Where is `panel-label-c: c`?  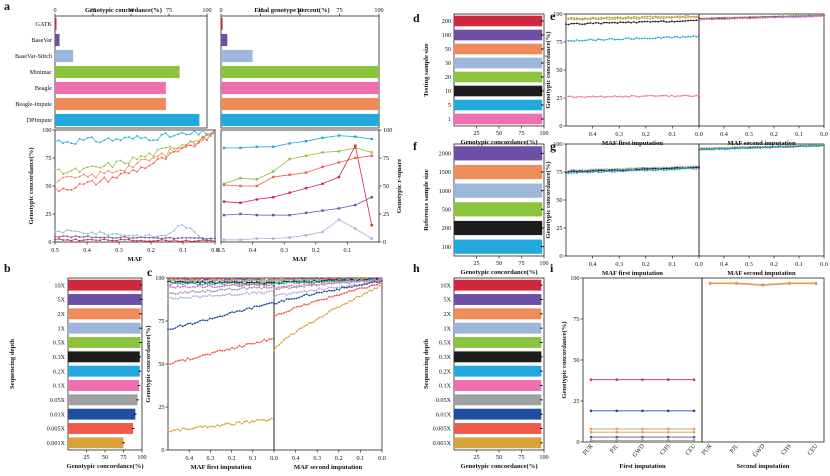 panel-label-c: c is located at coordinates (150, 272).